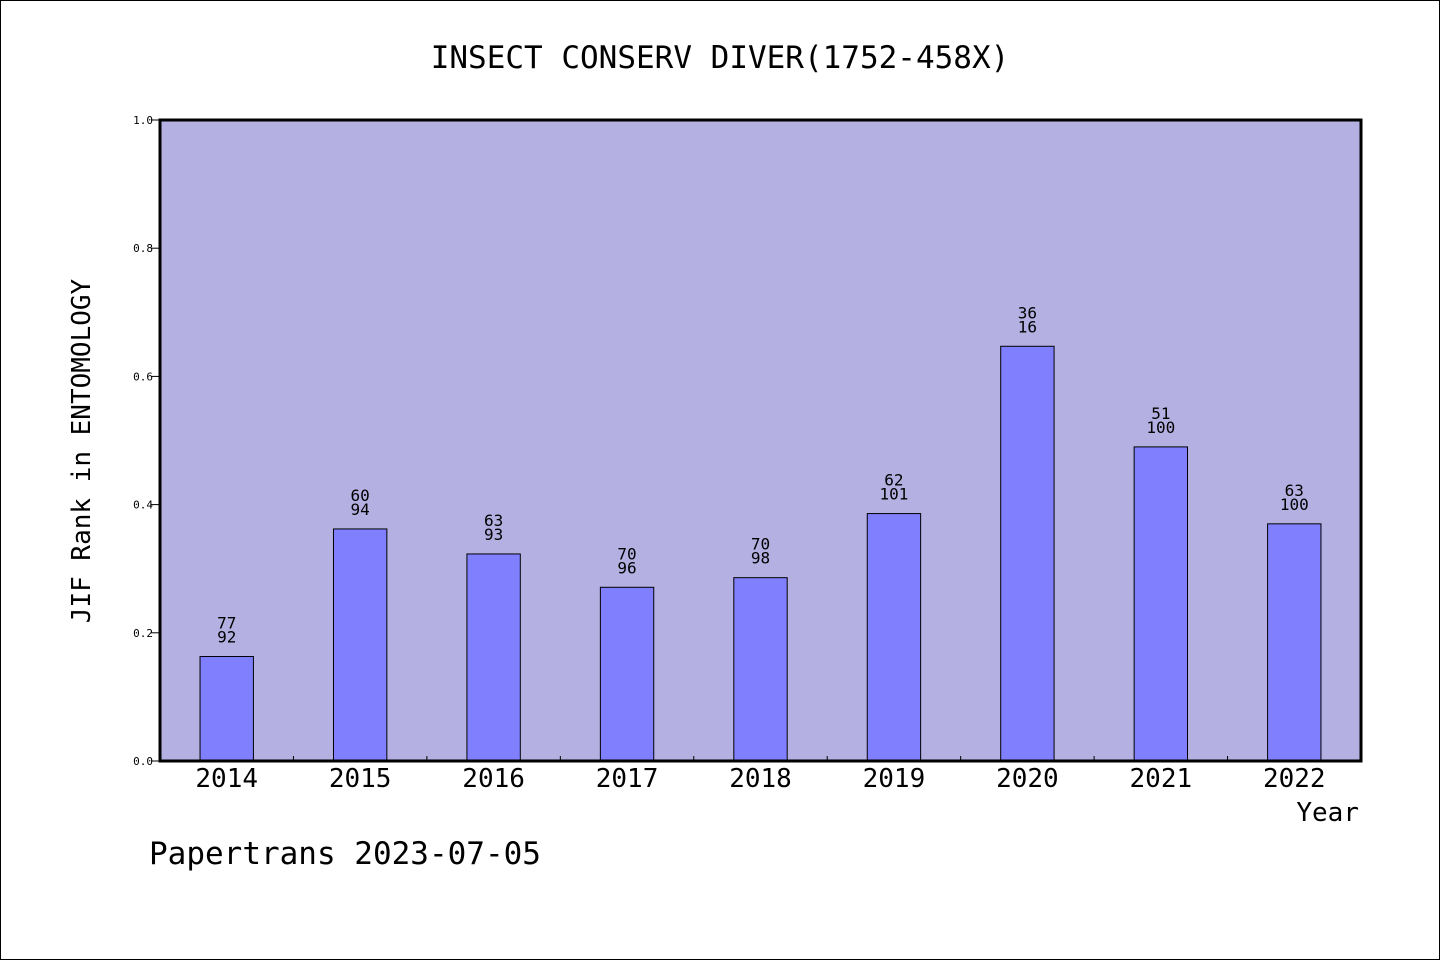 This screenshot has height=964, width=1440. Describe the element at coordinates (1294, 779) in the screenshot. I see `x-tick-label-2022: 2022` at that location.